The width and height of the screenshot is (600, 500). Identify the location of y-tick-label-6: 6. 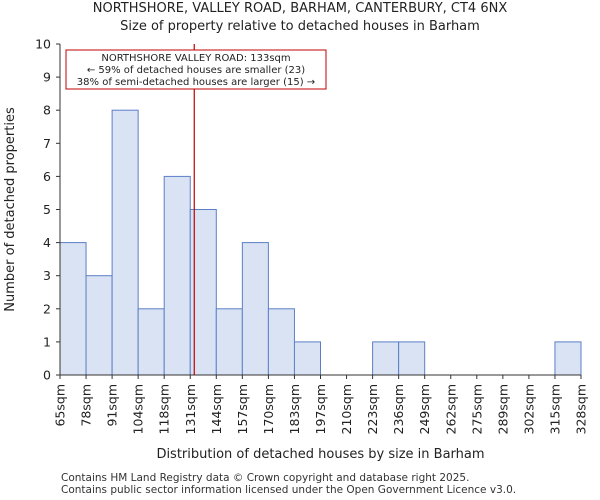
(47, 176).